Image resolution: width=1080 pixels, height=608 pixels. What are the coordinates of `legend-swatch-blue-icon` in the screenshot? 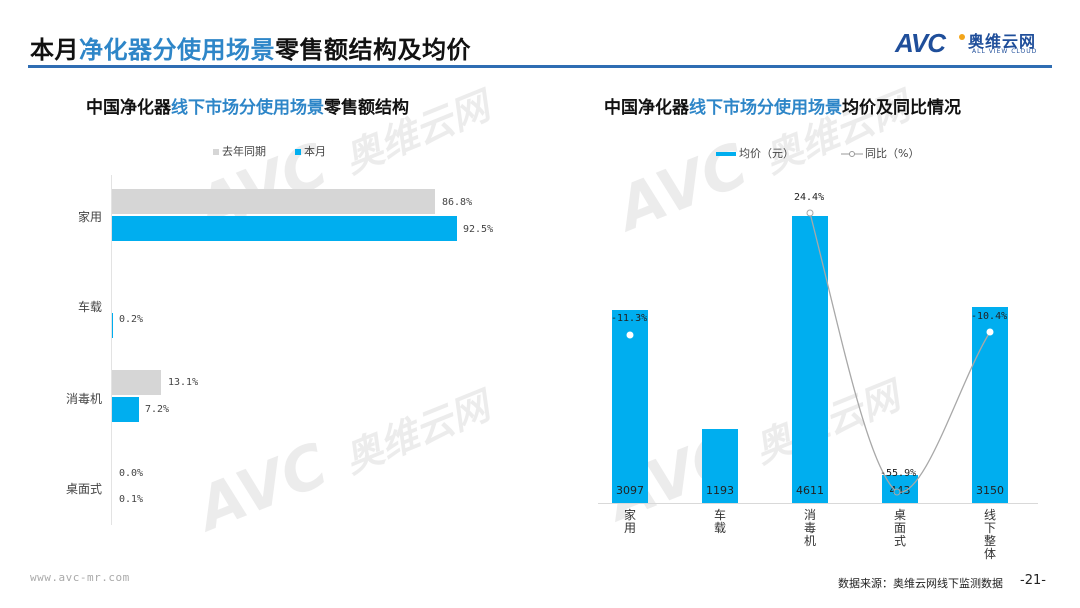 It's located at (298, 152).